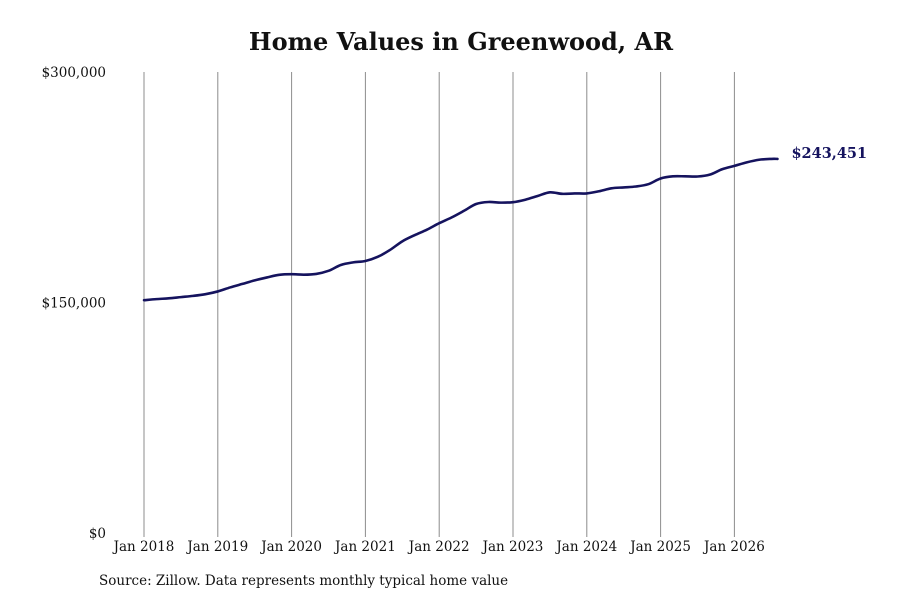  What do you see at coordinates (829, 153) in the screenshot?
I see `end-value-label: $243,451` at bounding box center [829, 153].